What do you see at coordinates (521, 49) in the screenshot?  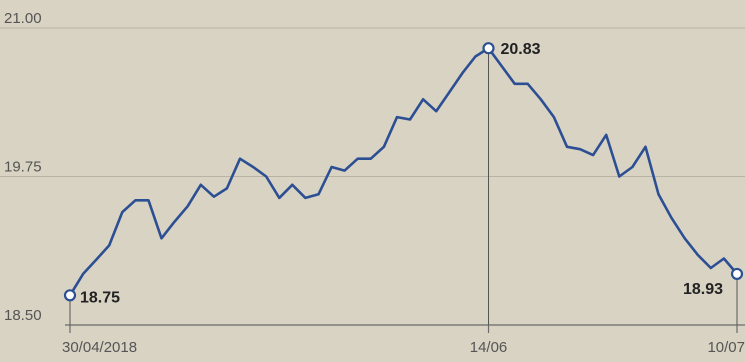 I see `data-label: 20.83` at bounding box center [521, 49].